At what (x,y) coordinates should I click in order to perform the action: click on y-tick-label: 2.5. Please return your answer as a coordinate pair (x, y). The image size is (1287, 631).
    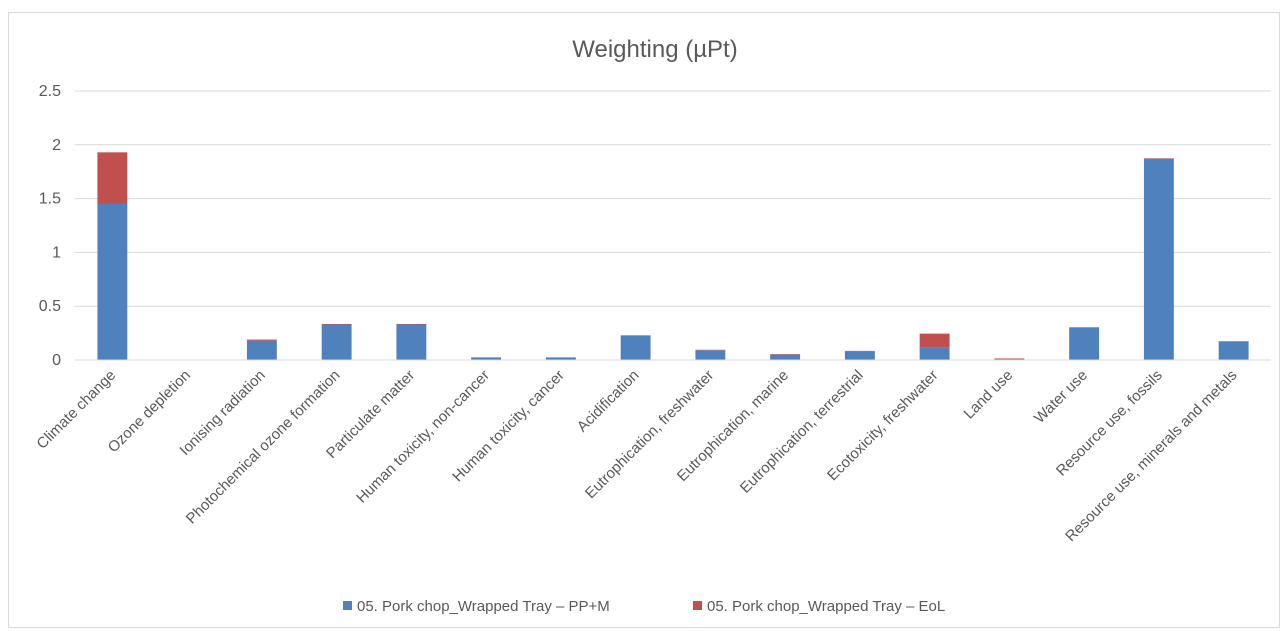
    Looking at the image, I should click on (50, 91).